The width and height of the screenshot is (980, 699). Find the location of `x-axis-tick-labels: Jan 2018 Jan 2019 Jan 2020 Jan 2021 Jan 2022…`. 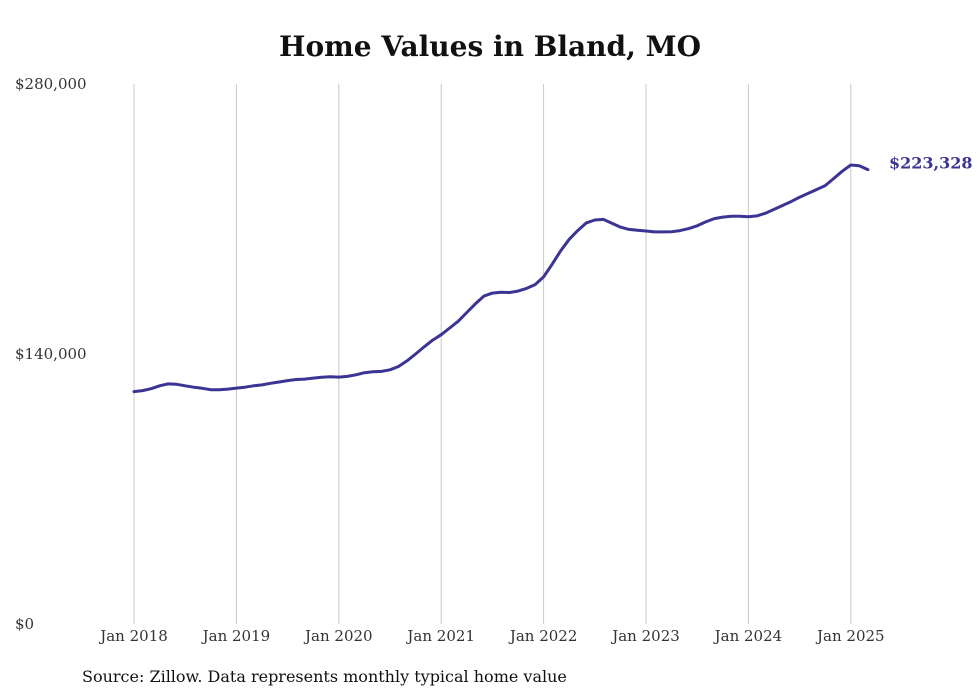

x-axis-tick-labels: Jan 2018 Jan 2019 Jan 2020 Jan 2021 Jan 2022… is located at coordinates (491, 636).